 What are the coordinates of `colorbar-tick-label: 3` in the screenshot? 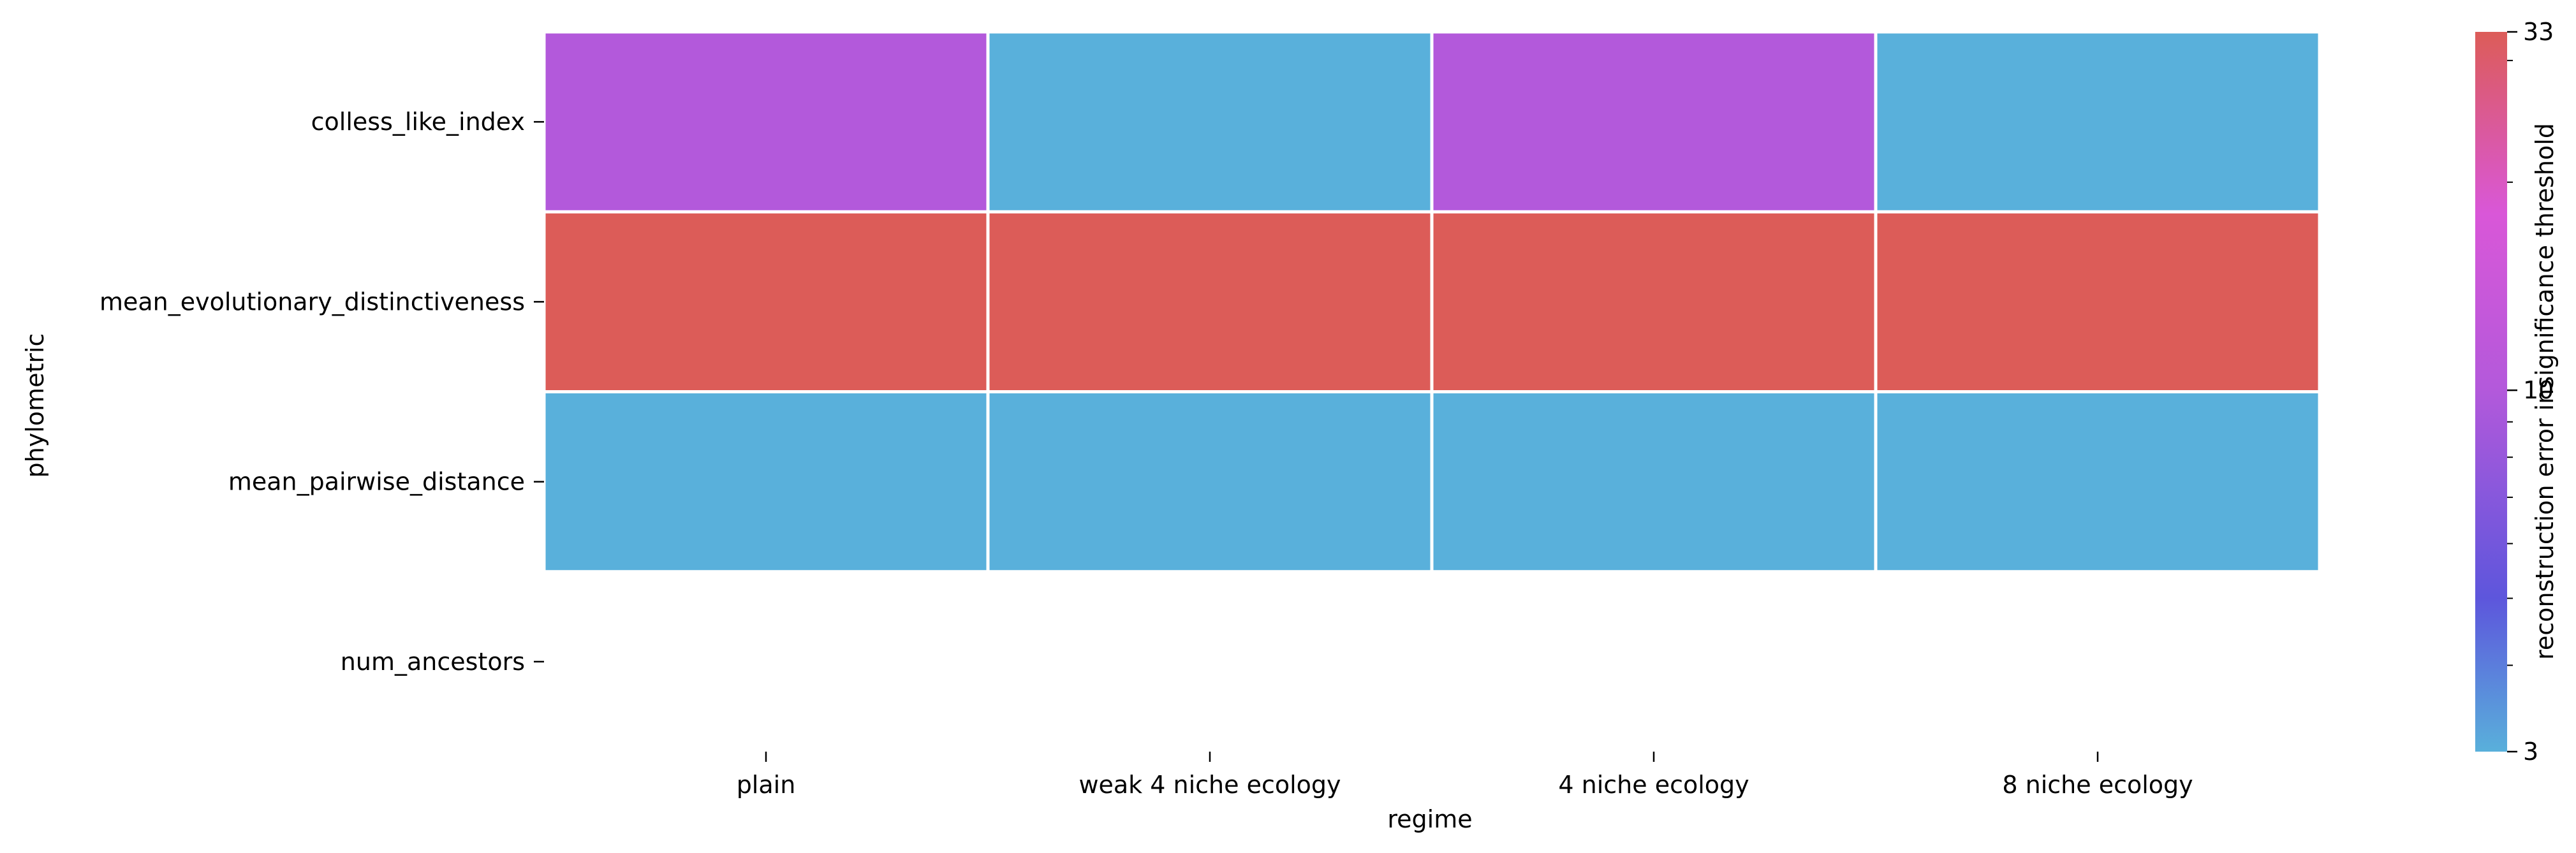 It's located at (2530, 752).